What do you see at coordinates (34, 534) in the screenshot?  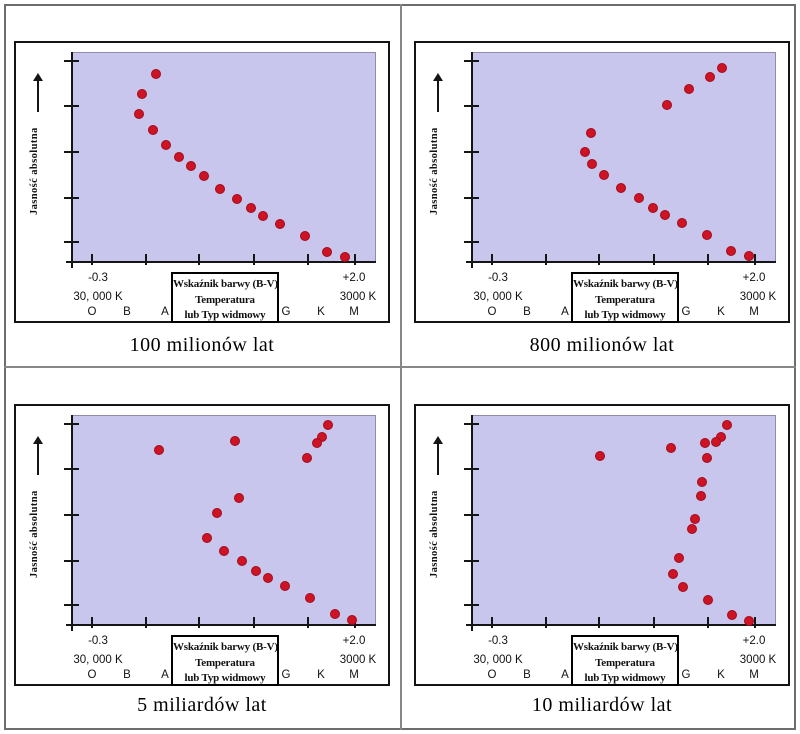 I see `y-axis-label: Jasność absolutna` at bounding box center [34, 534].